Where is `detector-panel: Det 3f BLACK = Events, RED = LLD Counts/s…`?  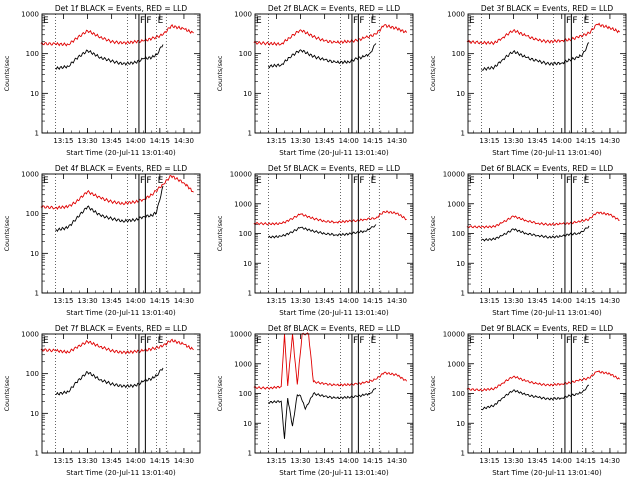 detector-panel: Det 3f BLACK = Events, RED = LLD Counts/s… is located at coordinates (532, 80).